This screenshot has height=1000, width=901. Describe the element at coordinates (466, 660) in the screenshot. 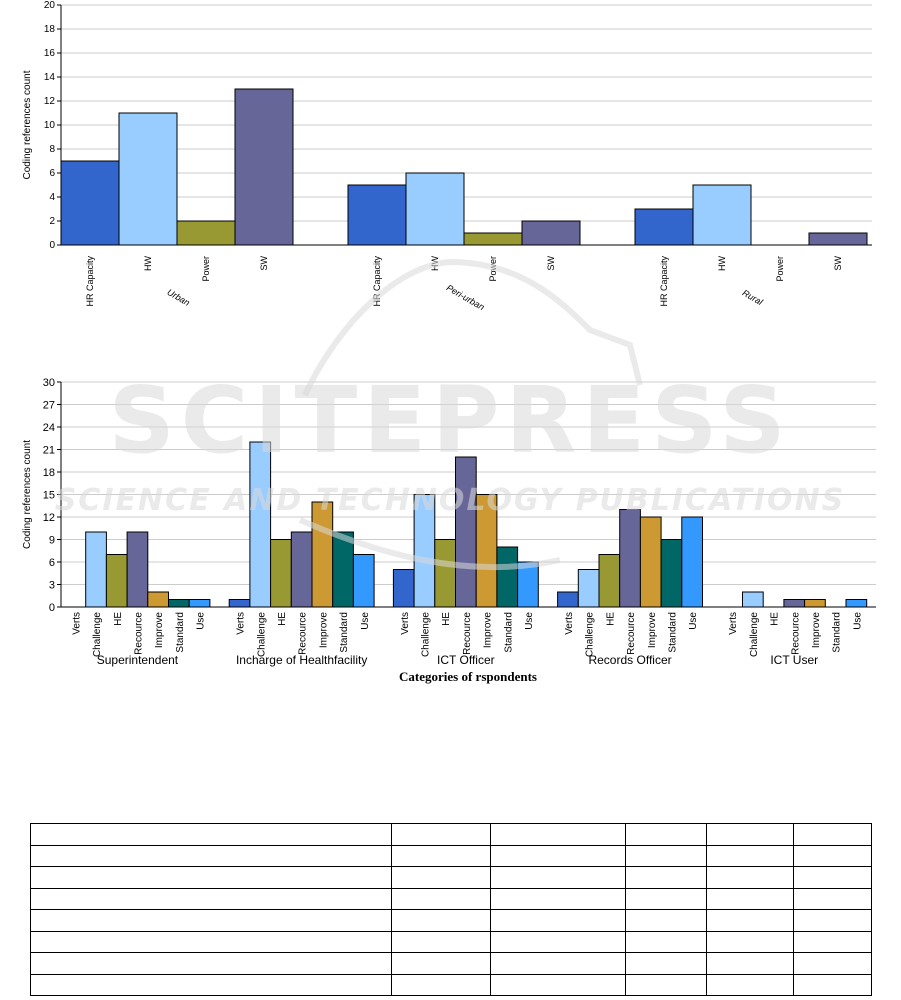

I see `group-label: ICT Officer` at that location.